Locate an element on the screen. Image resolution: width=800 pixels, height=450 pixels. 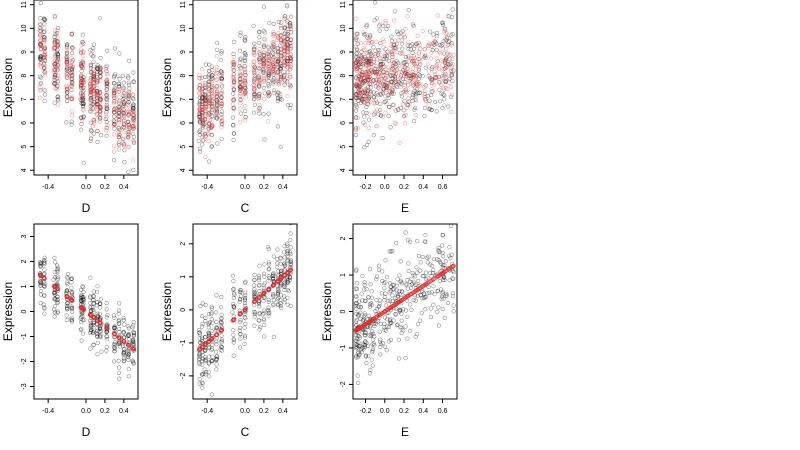
y-tick-label: 11 is located at coordinates (343, 4).